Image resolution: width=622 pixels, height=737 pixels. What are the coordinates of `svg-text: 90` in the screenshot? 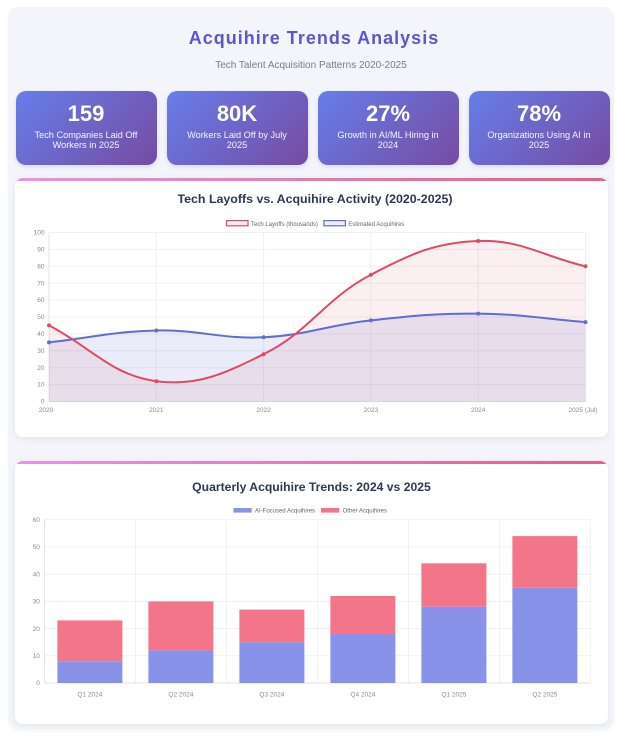 It's located at (41, 249).